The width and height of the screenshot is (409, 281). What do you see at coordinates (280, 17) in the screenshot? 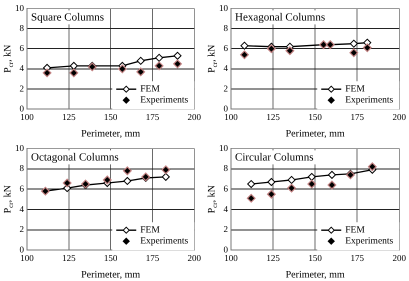
I see `chart-title: Hexagonal Columns` at bounding box center [280, 17].